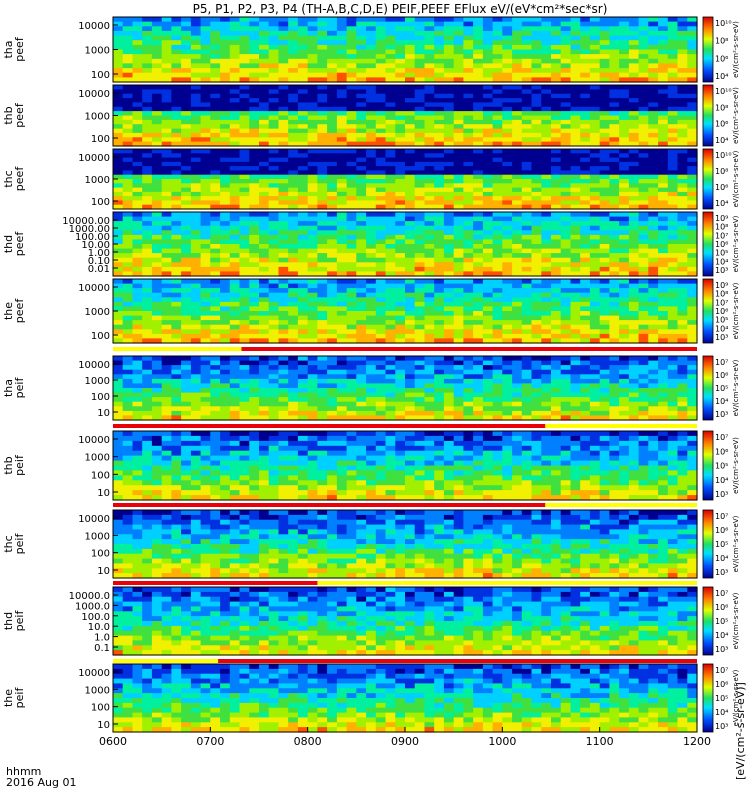 This screenshot has width=750, height=800. I want to click on x-tick-label: 0900, so click(405, 741).